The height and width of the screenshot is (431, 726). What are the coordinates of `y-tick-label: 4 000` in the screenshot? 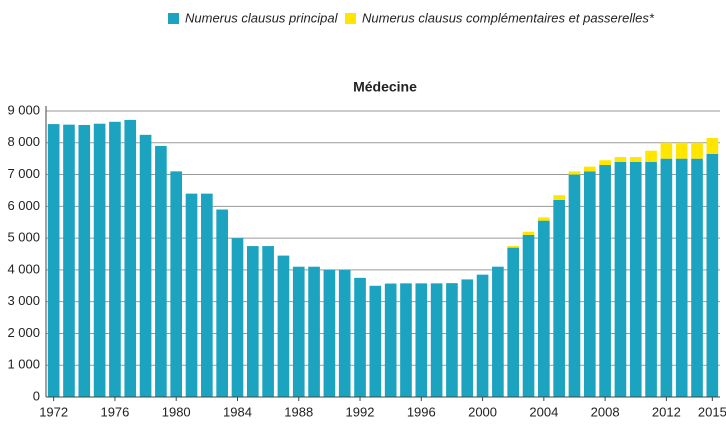 It's located at (23, 268).